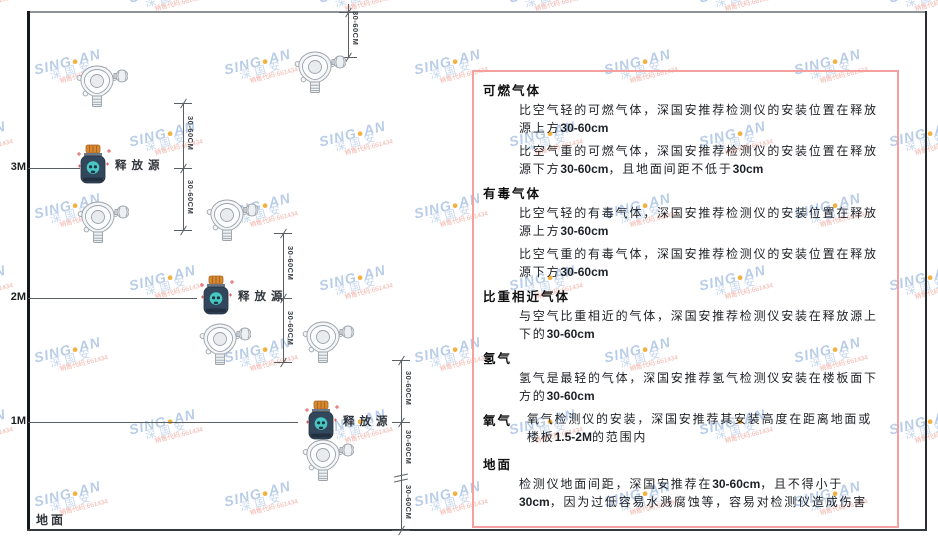  Describe the element at coordinates (512, 91) in the screenshot. I see `section-heading: 可燃气体` at that location.